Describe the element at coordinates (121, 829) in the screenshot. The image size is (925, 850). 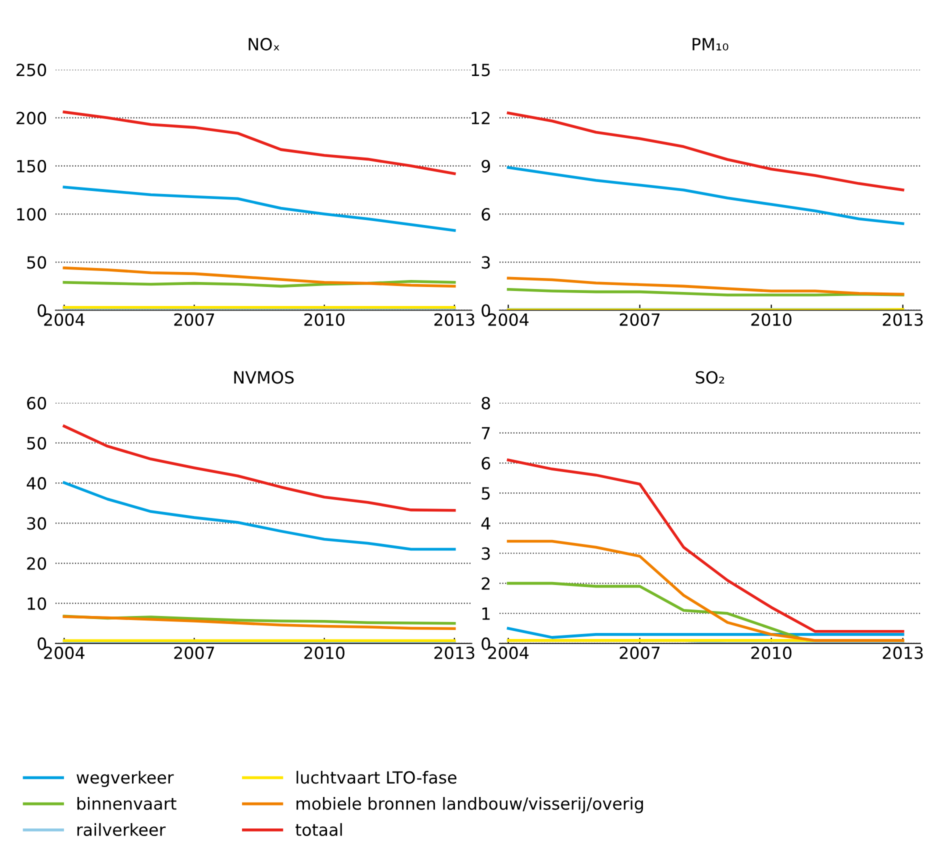
I see `legend-label: railverkeer` at that location.